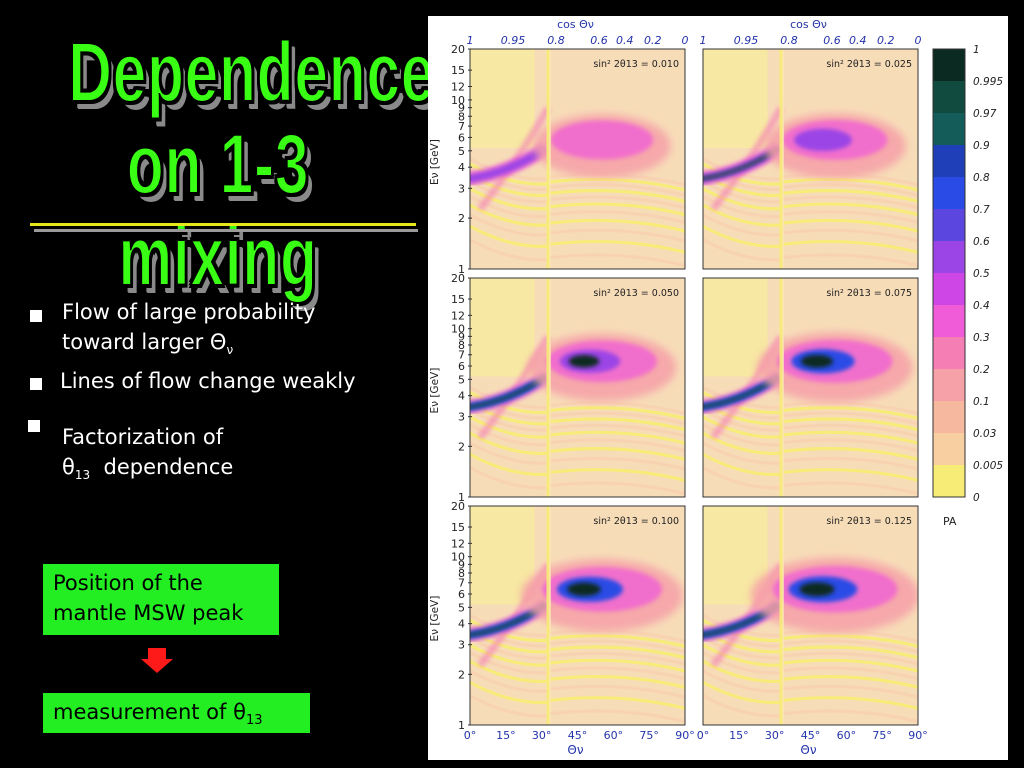  Describe the element at coordinates (981, 306) in the screenshot. I see `colorbar-tick-label: 0.4` at that location.